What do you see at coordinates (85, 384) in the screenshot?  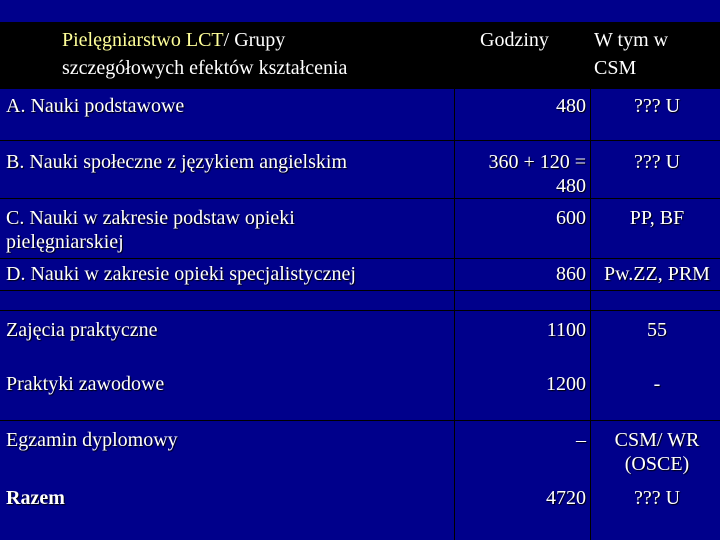 I see `row-label: Praktyki zawodowe` at bounding box center [85, 384].